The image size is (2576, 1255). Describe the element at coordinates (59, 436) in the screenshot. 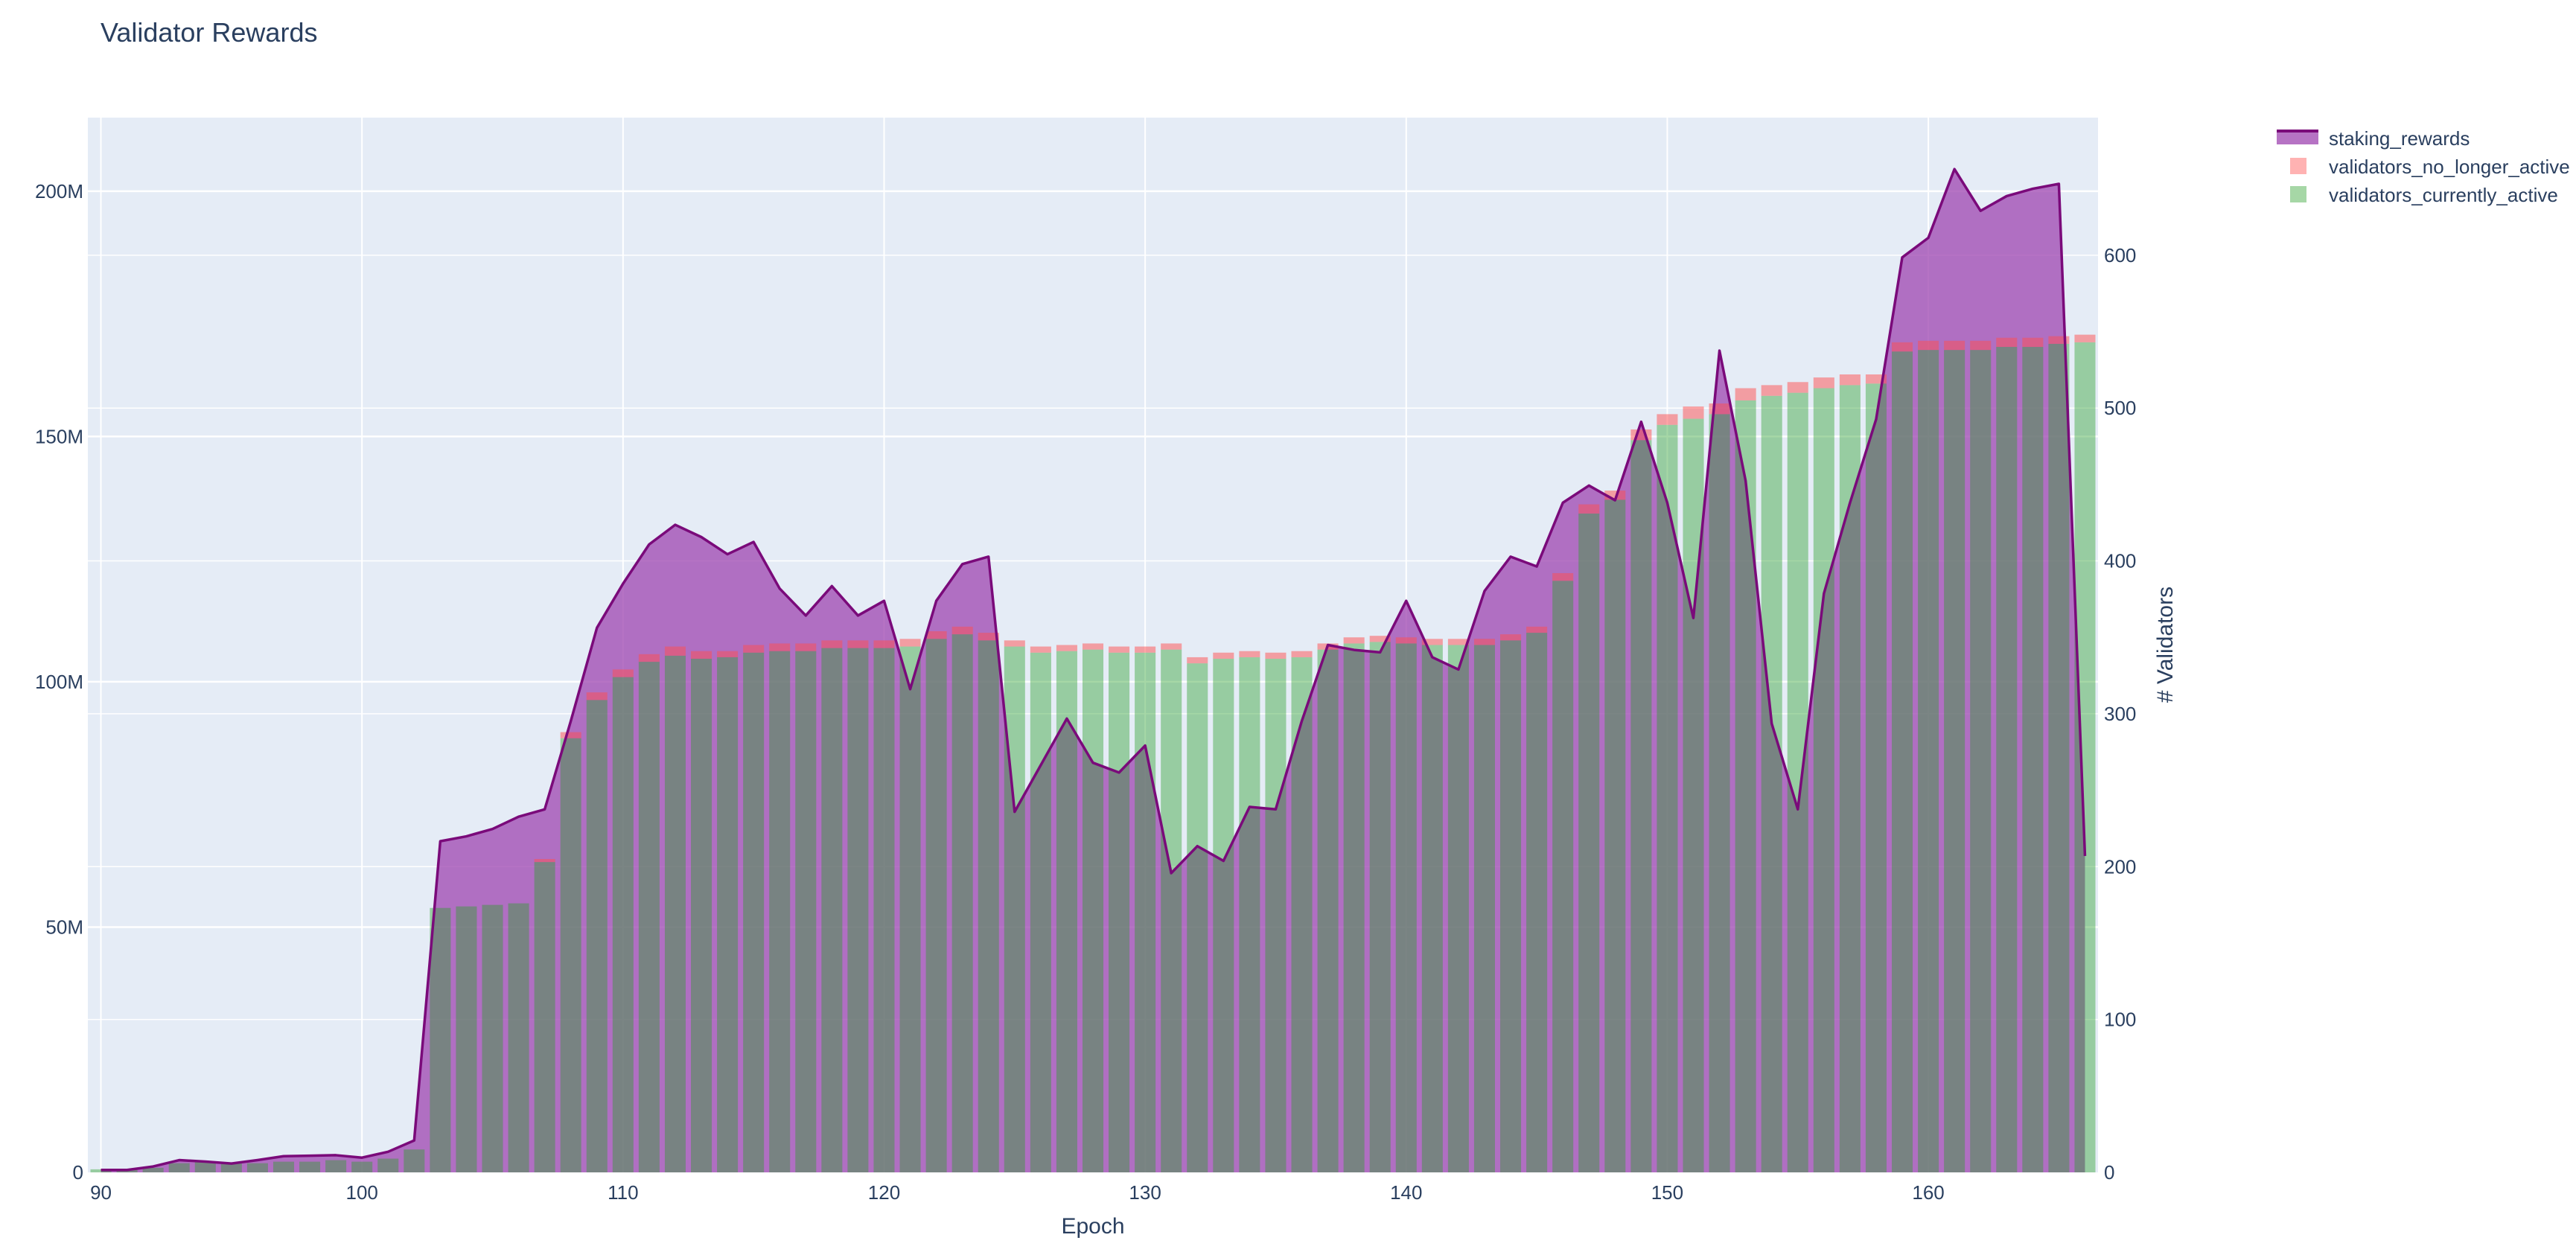

I see `y-tick-label: 150M` at that location.